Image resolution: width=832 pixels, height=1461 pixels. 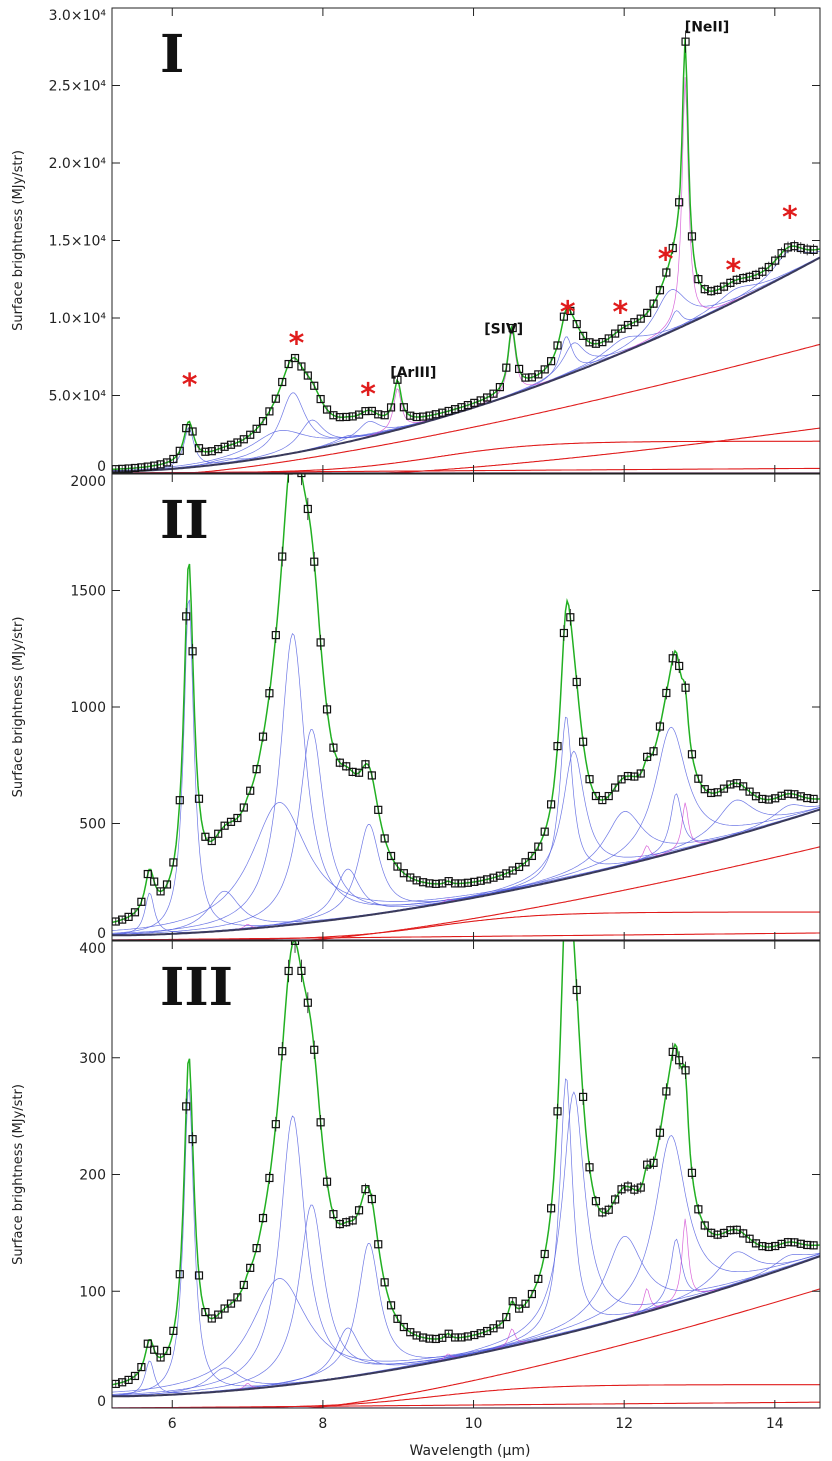 I want to click on y-tick-label: 1000, so click(x=88, y=708).